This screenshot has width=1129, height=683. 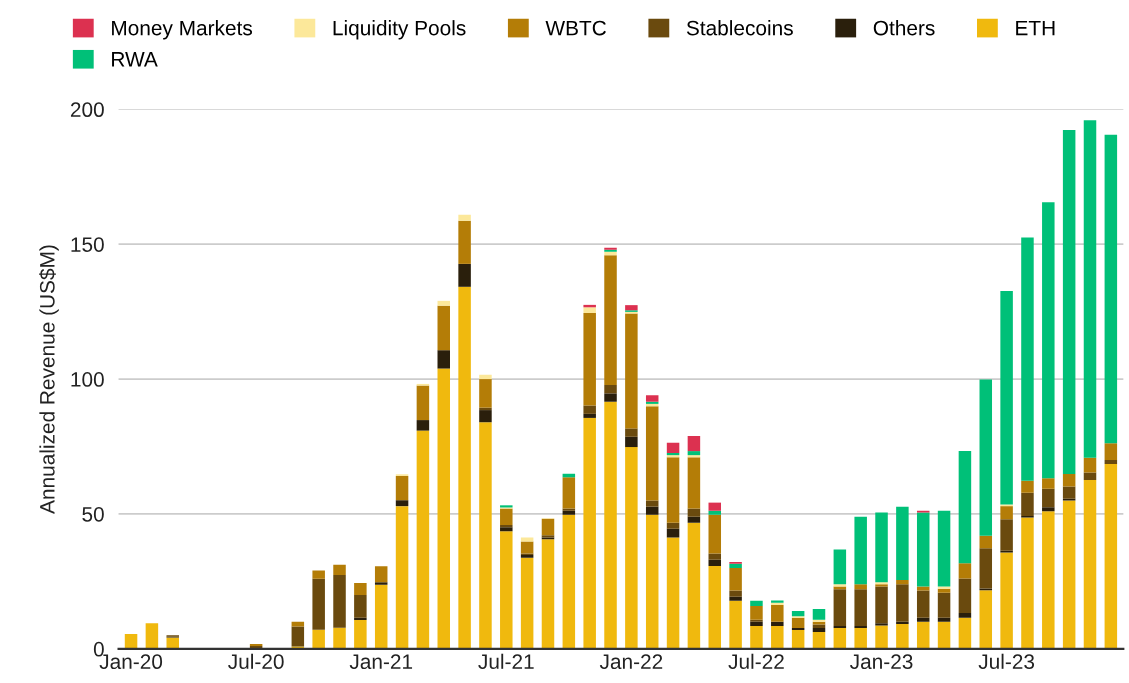 What do you see at coordinates (87, 244) in the screenshot?
I see `y-tick-label: 150` at bounding box center [87, 244].